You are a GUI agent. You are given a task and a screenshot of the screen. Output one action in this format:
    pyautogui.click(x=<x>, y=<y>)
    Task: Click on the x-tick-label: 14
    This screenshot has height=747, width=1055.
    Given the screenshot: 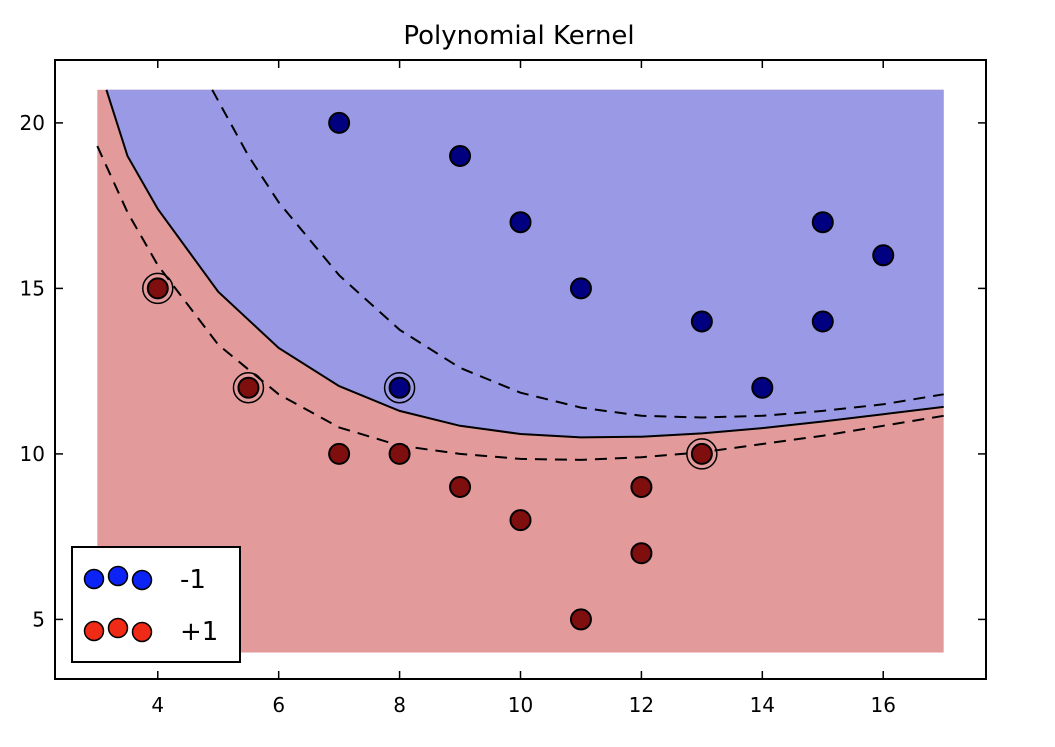 What is the action you would take?
    pyautogui.click(x=762, y=705)
    